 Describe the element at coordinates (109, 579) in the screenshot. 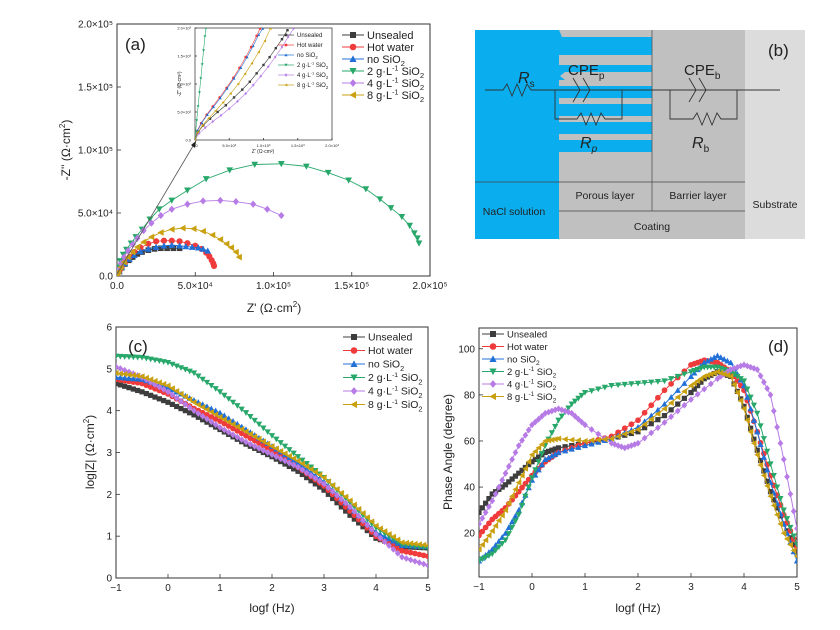

I see `y-tick-label: 0` at that location.